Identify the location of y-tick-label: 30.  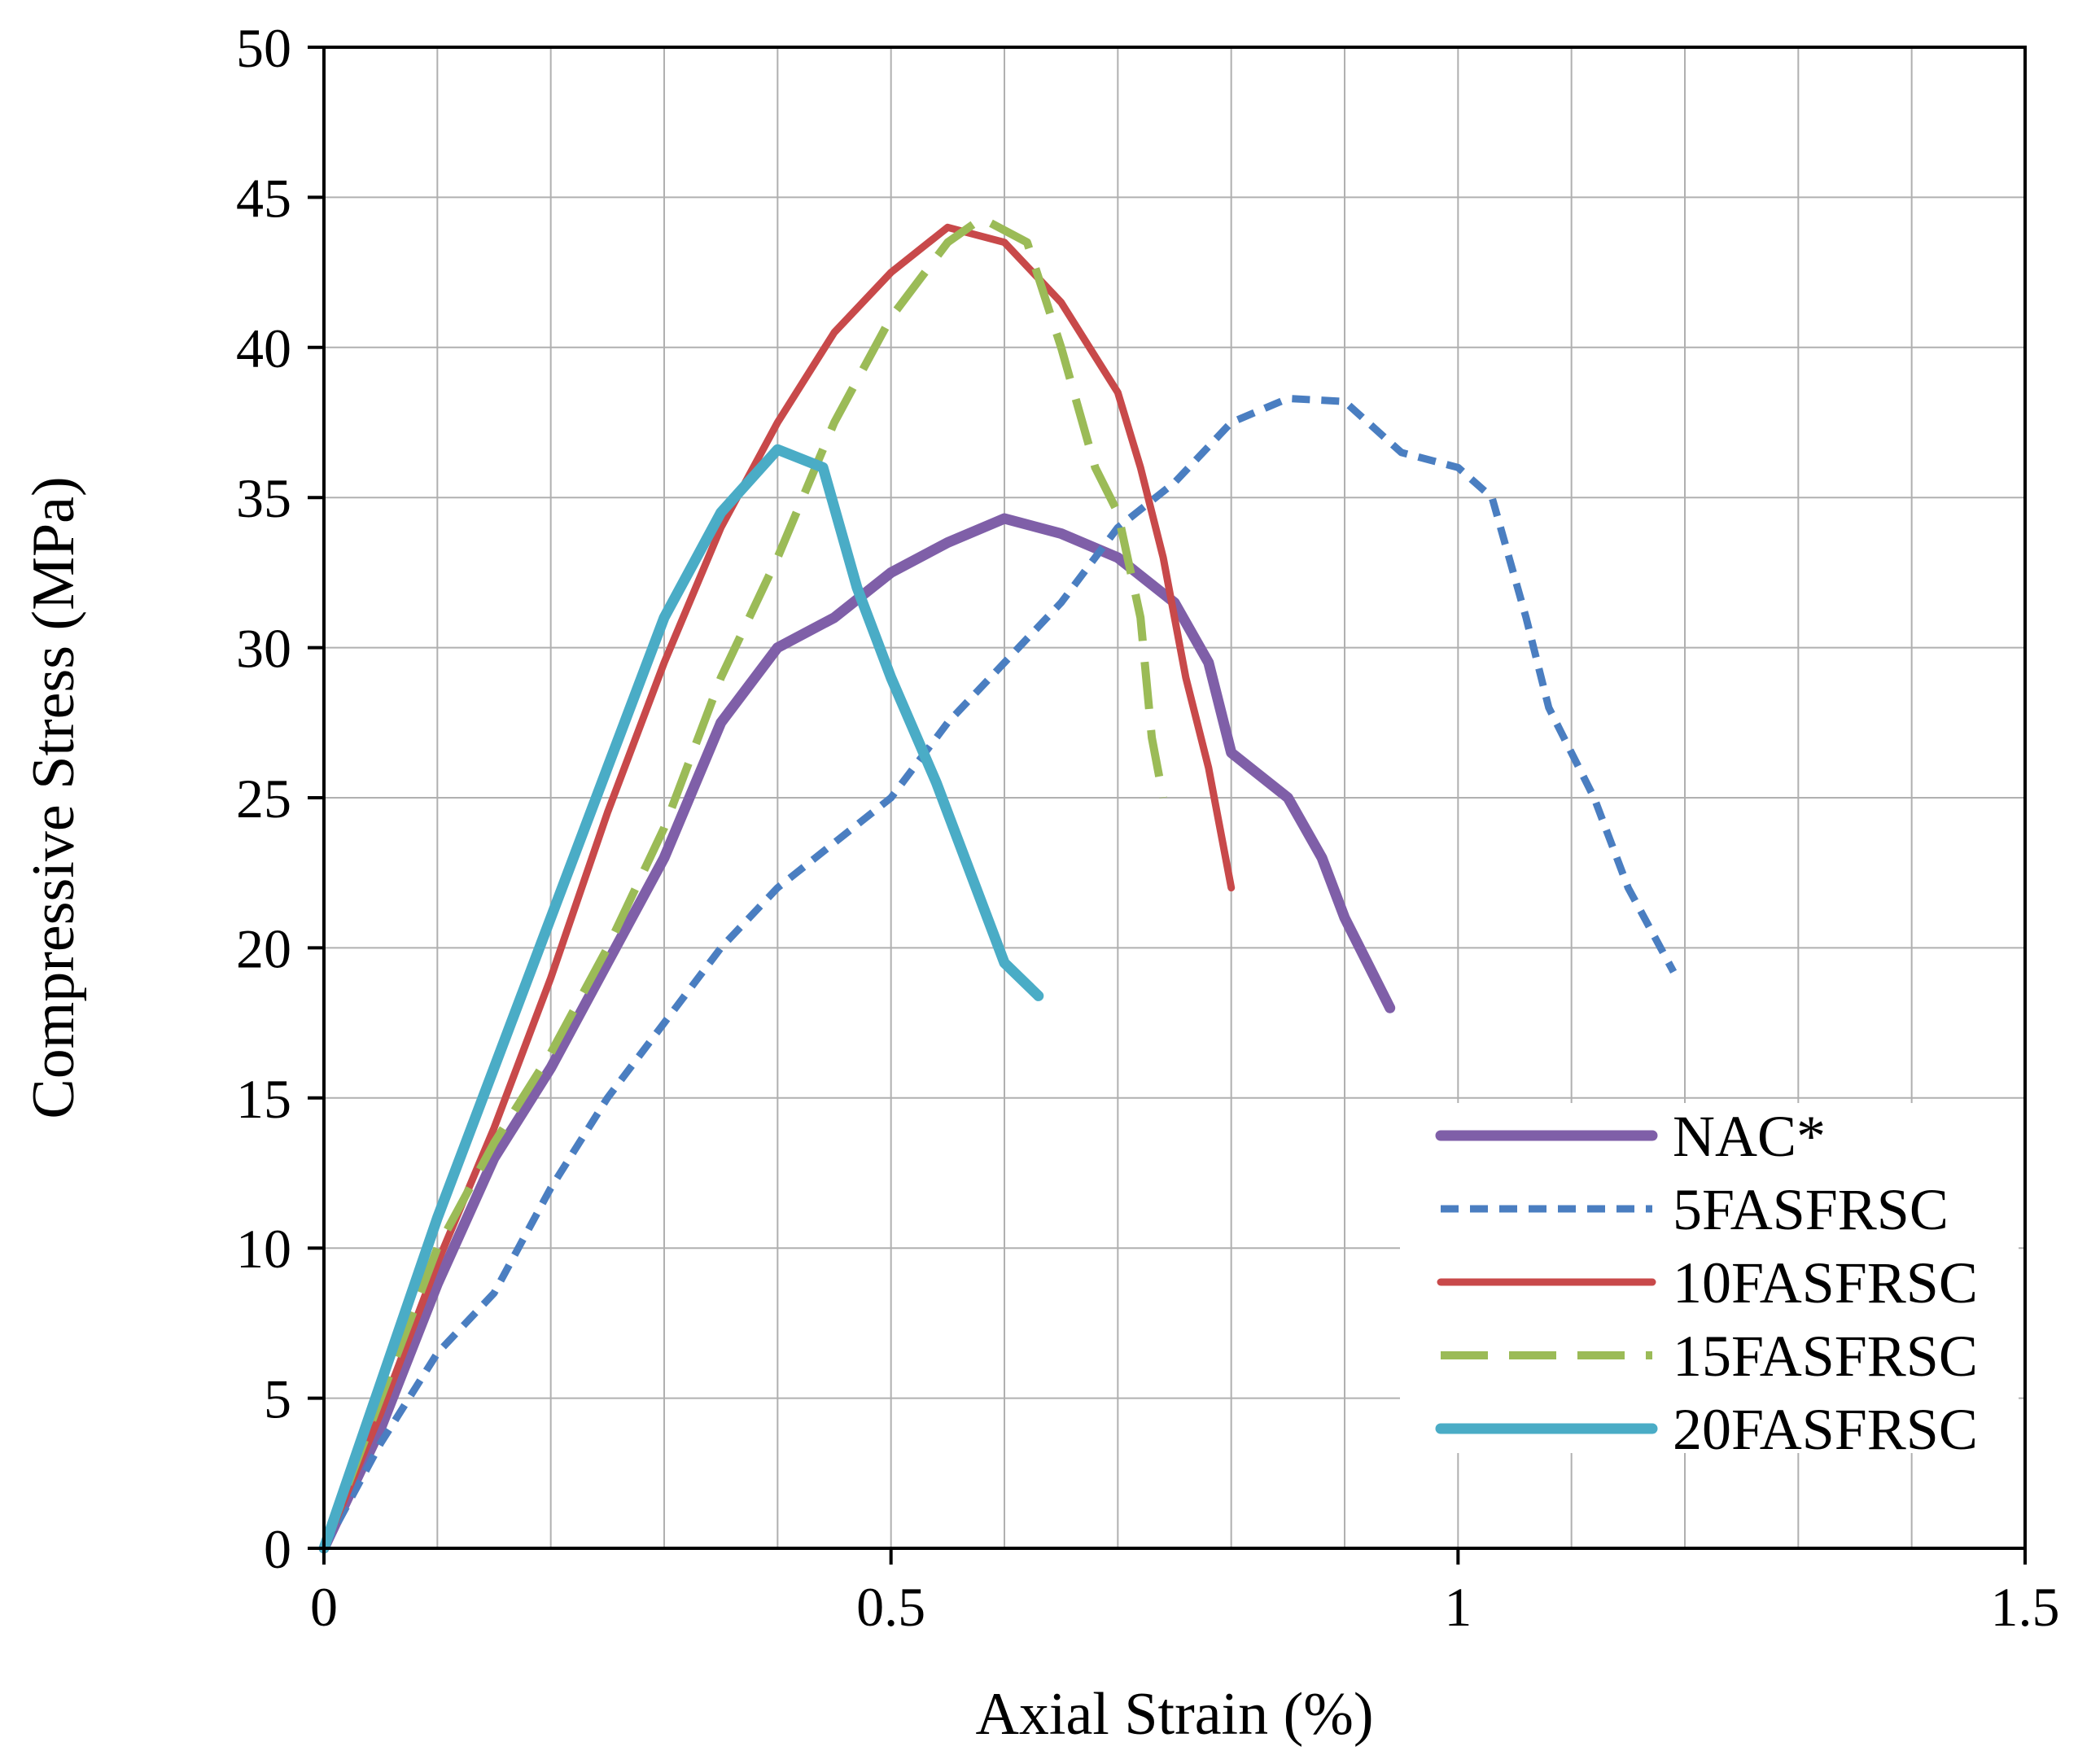
(263, 649).